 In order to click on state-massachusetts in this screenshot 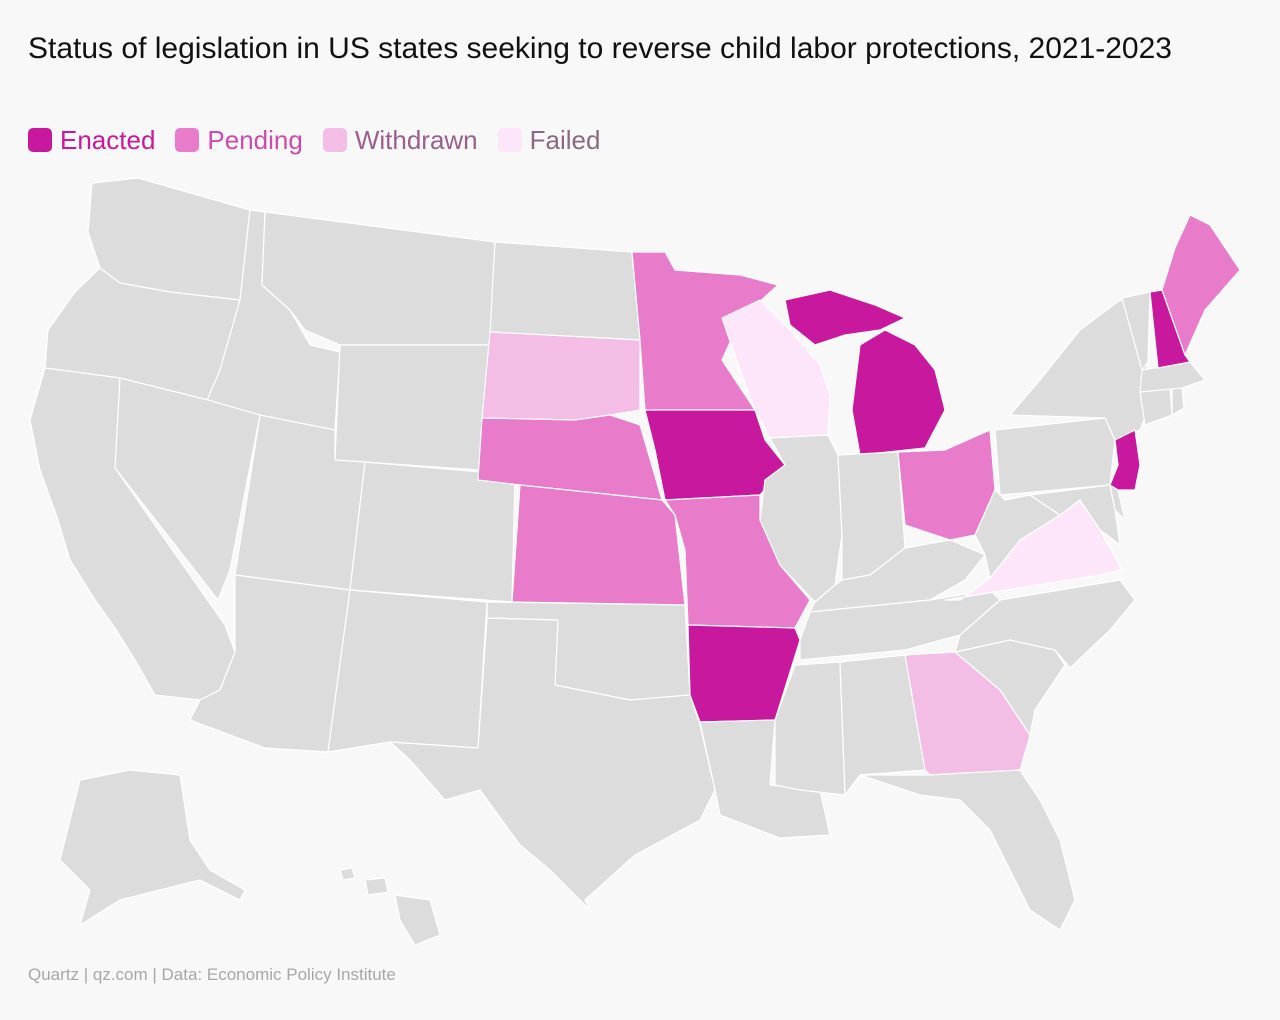, I will do `click(1172, 377)`.